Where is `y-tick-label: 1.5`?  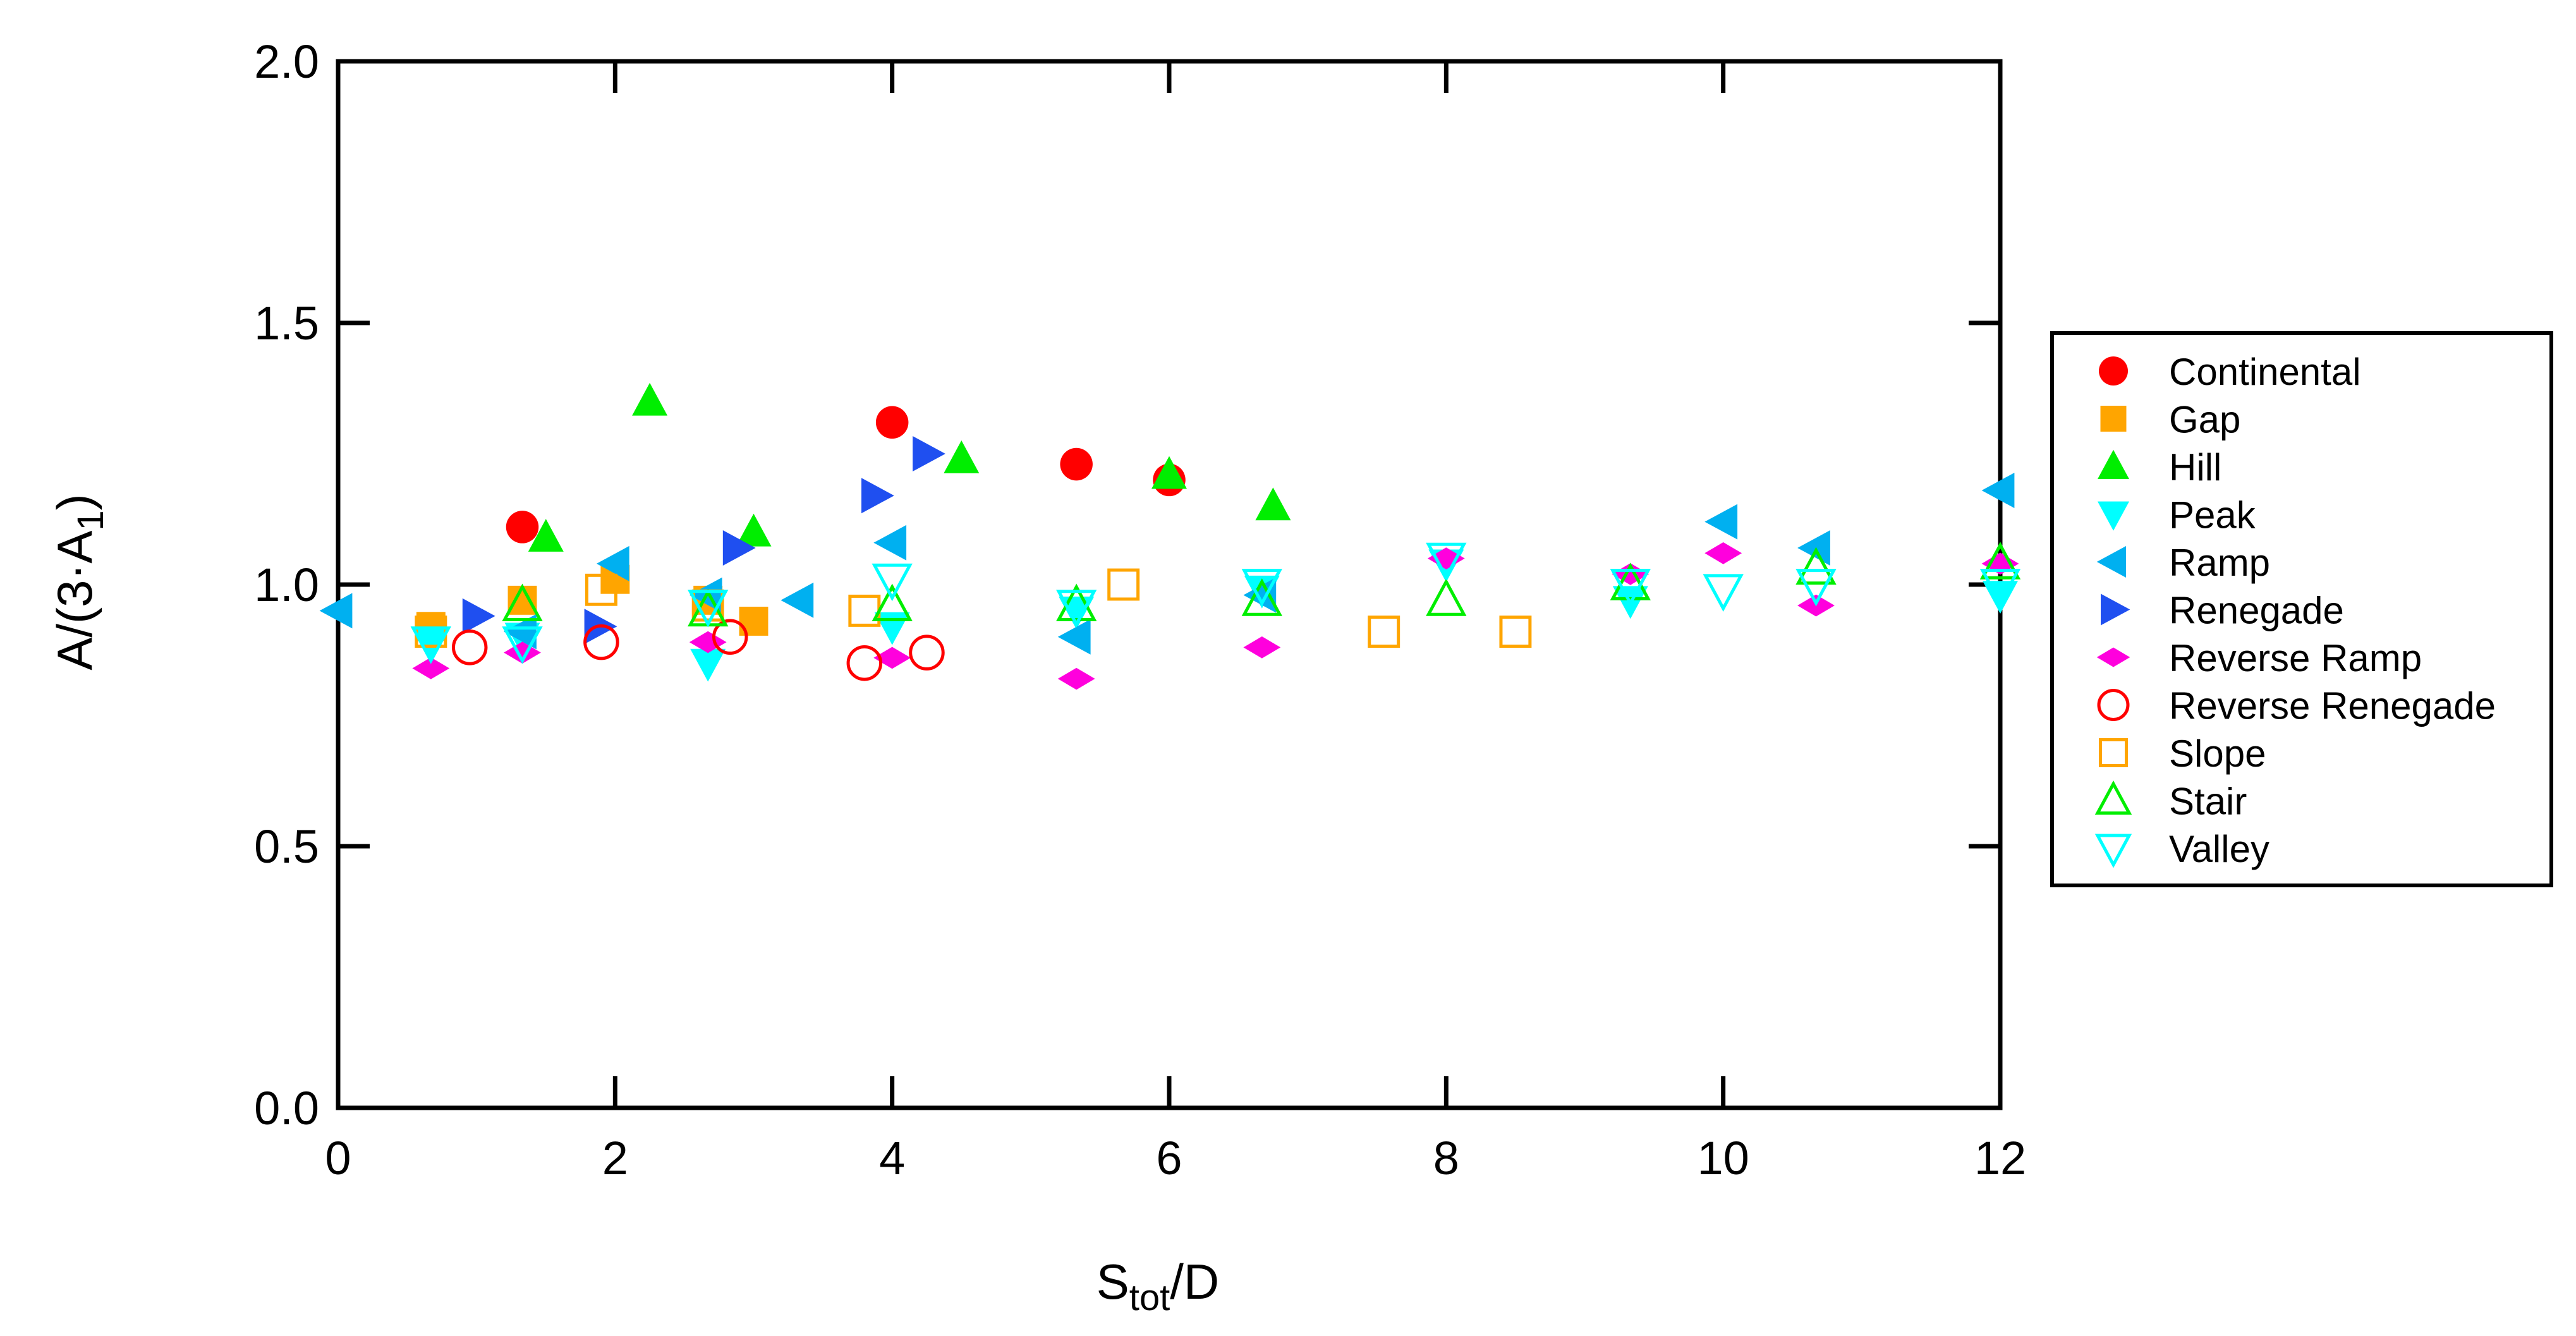
y-tick-label: 1.5 is located at coordinates (286, 323).